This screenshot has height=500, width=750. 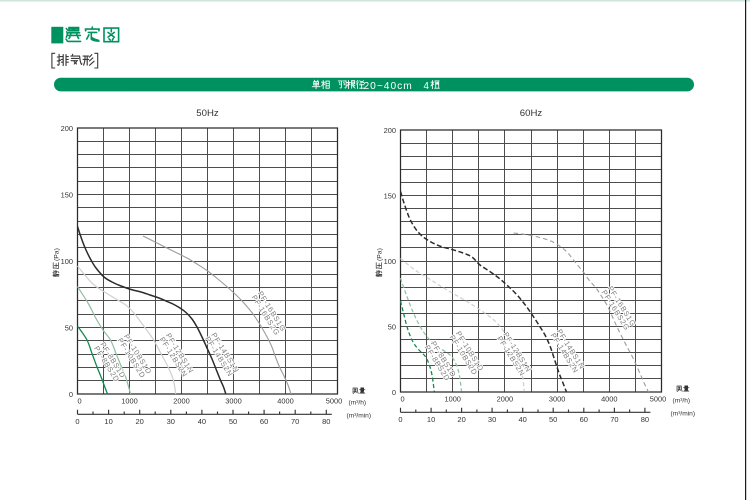 What do you see at coordinates (531, 113) in the screenshot?
I see `svg-text: 60Hz` at bounding box center [531, 113].